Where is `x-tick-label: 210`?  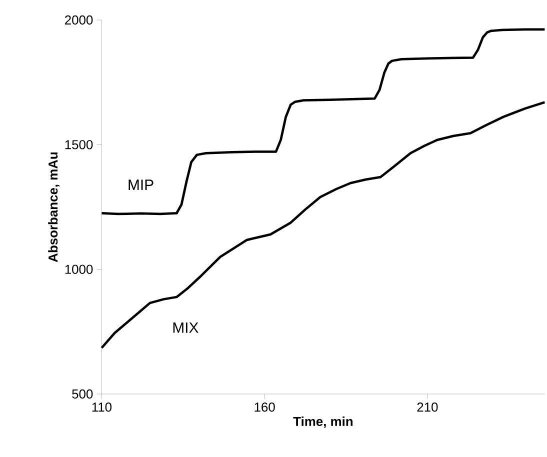 x-tick-label: 210 is located at coordinates (427, 407).